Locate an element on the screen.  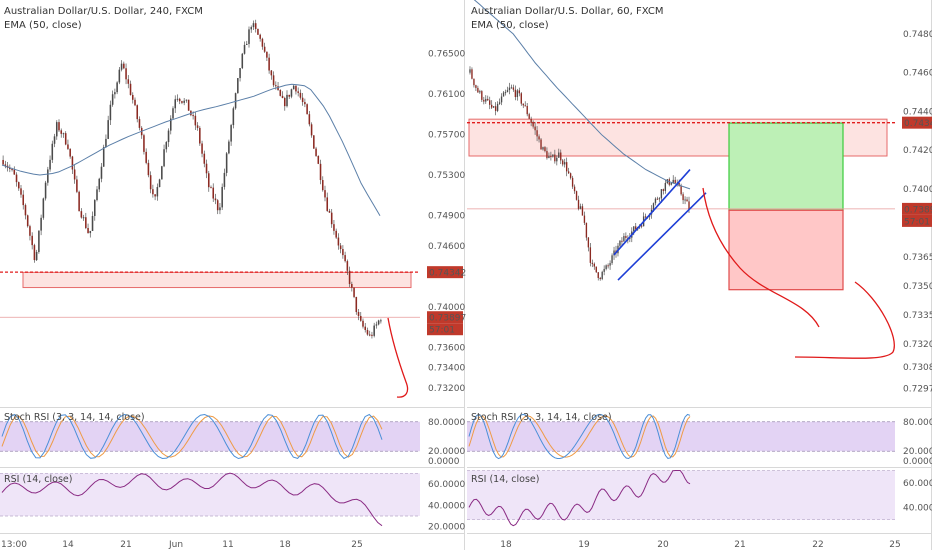
stoch-d-line is located at coordinates (192, 436).